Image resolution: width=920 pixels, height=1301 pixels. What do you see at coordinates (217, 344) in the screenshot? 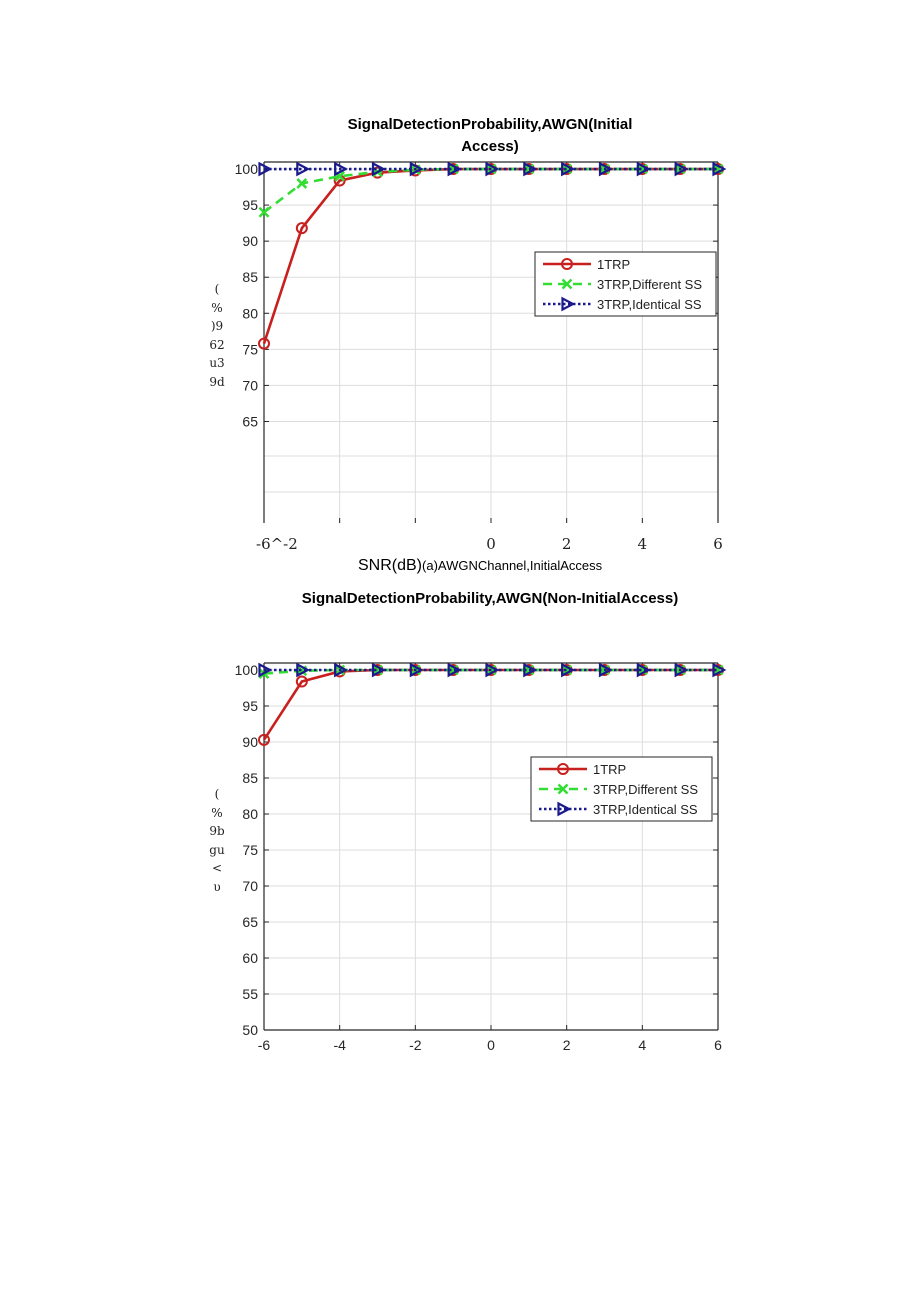
I see `chart1-y-label-char: 62` at bounding box center [217, 344].